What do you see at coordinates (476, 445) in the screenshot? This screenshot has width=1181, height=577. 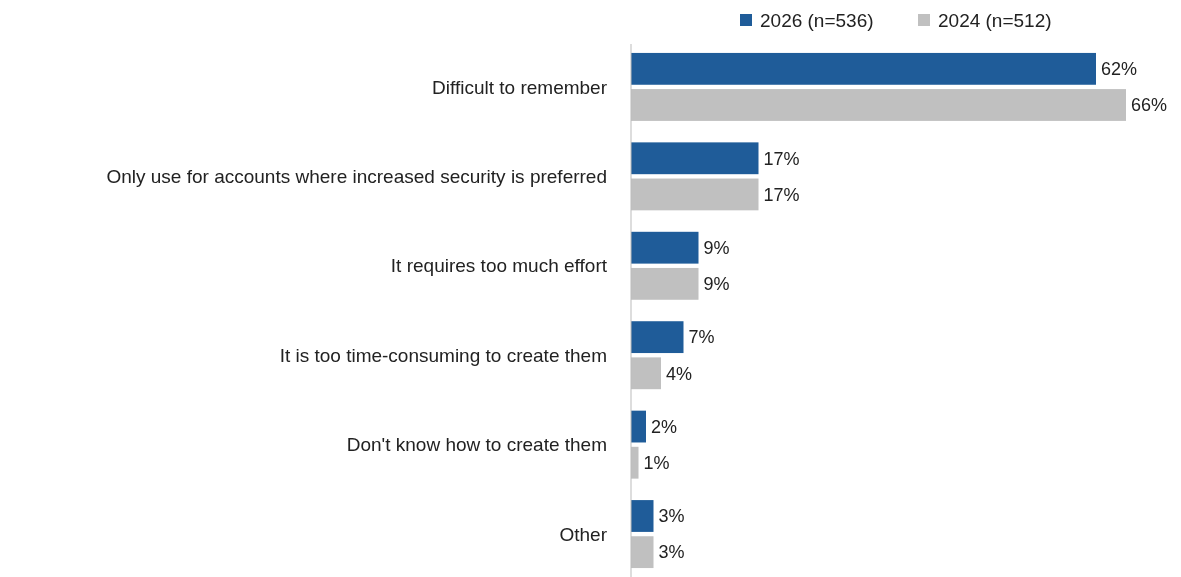 I see `y-tick-label: Don't know how to create them` at bounding box center [476, 445].